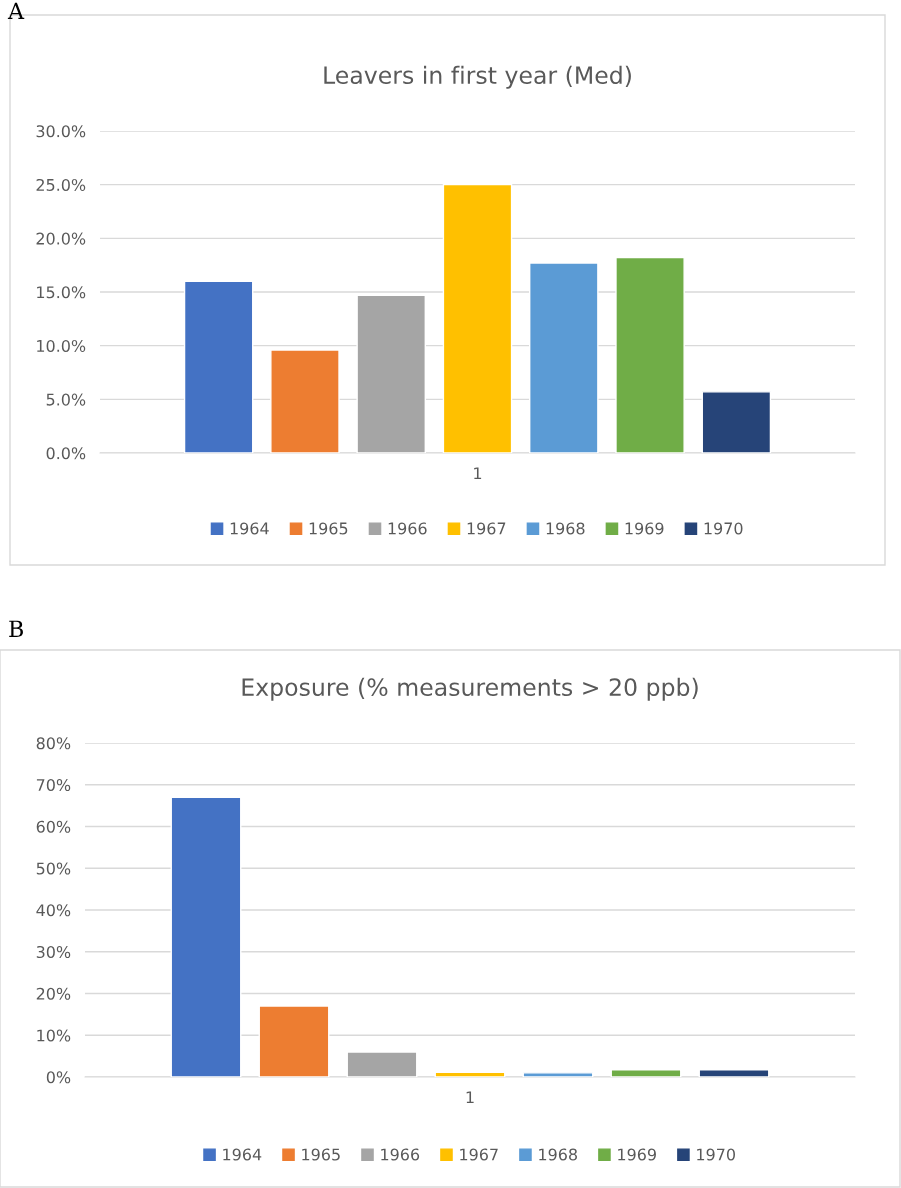 The width and height of the screenshot is (901, 1188). I want to click on y-tick-label: 0.0%, so click(66, 453).